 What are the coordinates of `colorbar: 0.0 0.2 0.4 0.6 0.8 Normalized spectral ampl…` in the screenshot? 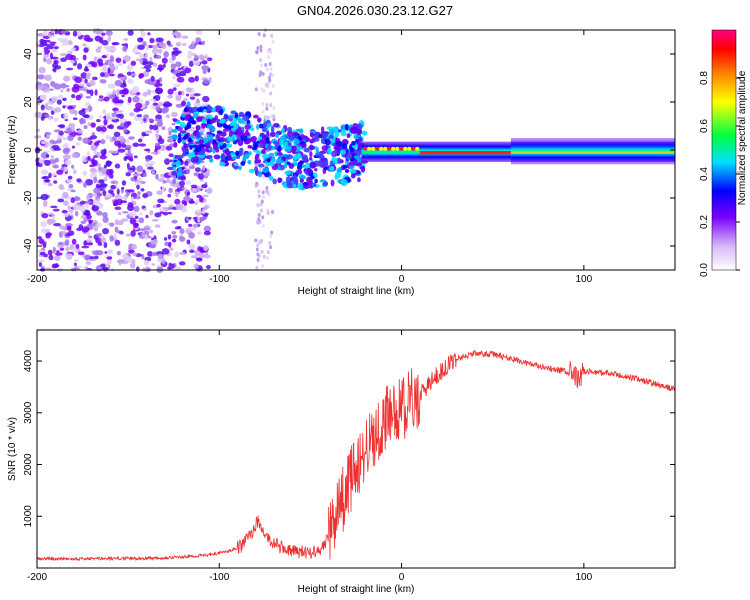 It's located at (723, 153).